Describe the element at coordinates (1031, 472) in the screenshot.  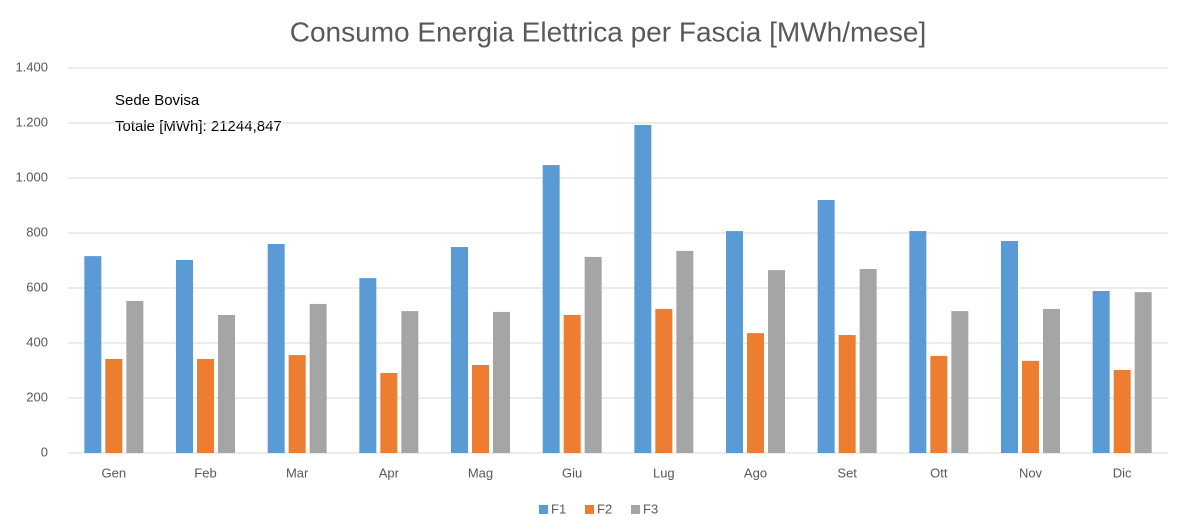
I see `x-tick-label: Nov` at that location.